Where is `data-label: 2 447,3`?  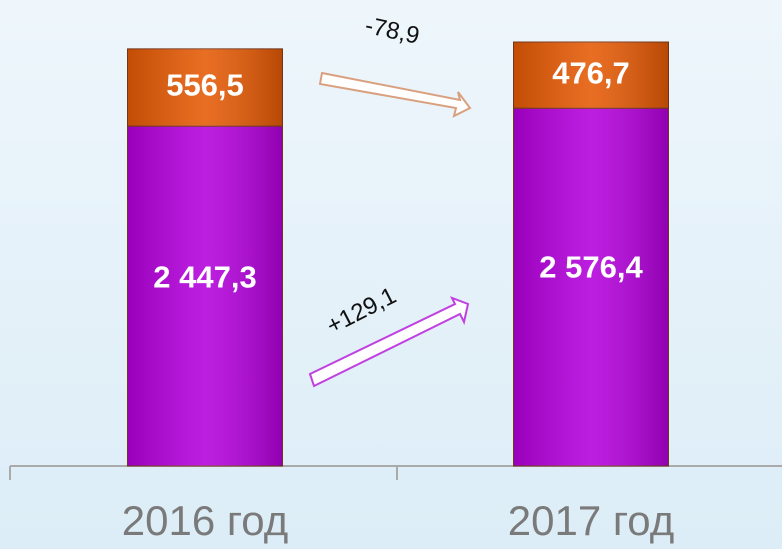 data-label: 2 447,3 is located at coordinates (204, 276).